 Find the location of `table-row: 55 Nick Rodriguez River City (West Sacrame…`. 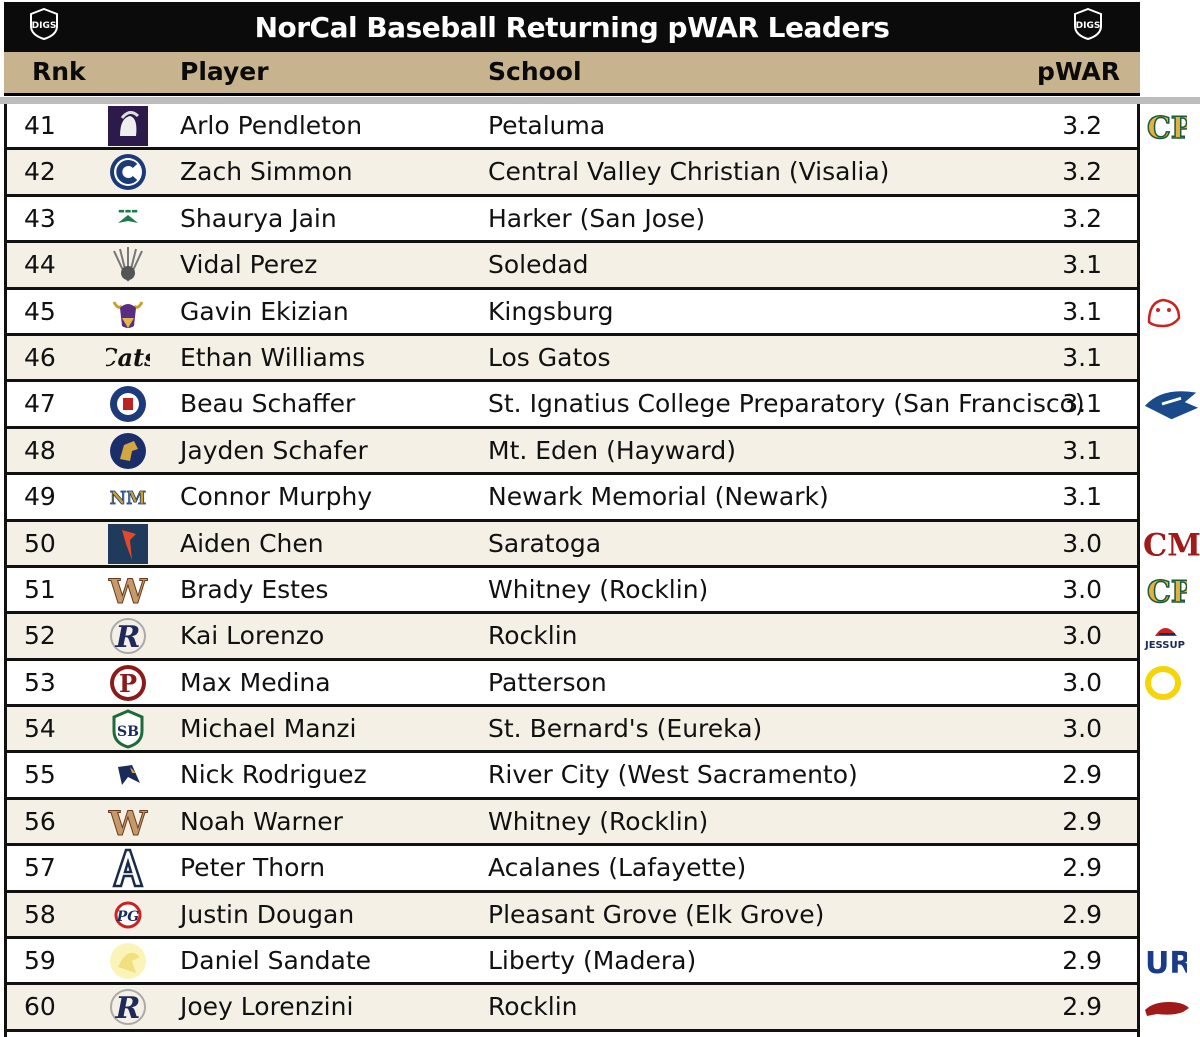

table-row: 55 Nick Rodriguez River City (West Sacrame… is located at coordinates (572, 776).